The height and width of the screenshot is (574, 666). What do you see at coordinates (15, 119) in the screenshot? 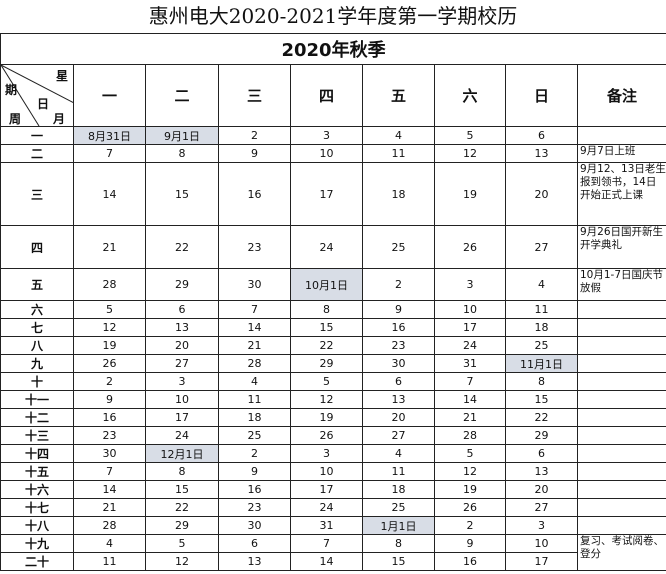
I see `corner-label: 周` at bounding box center [15, 119].